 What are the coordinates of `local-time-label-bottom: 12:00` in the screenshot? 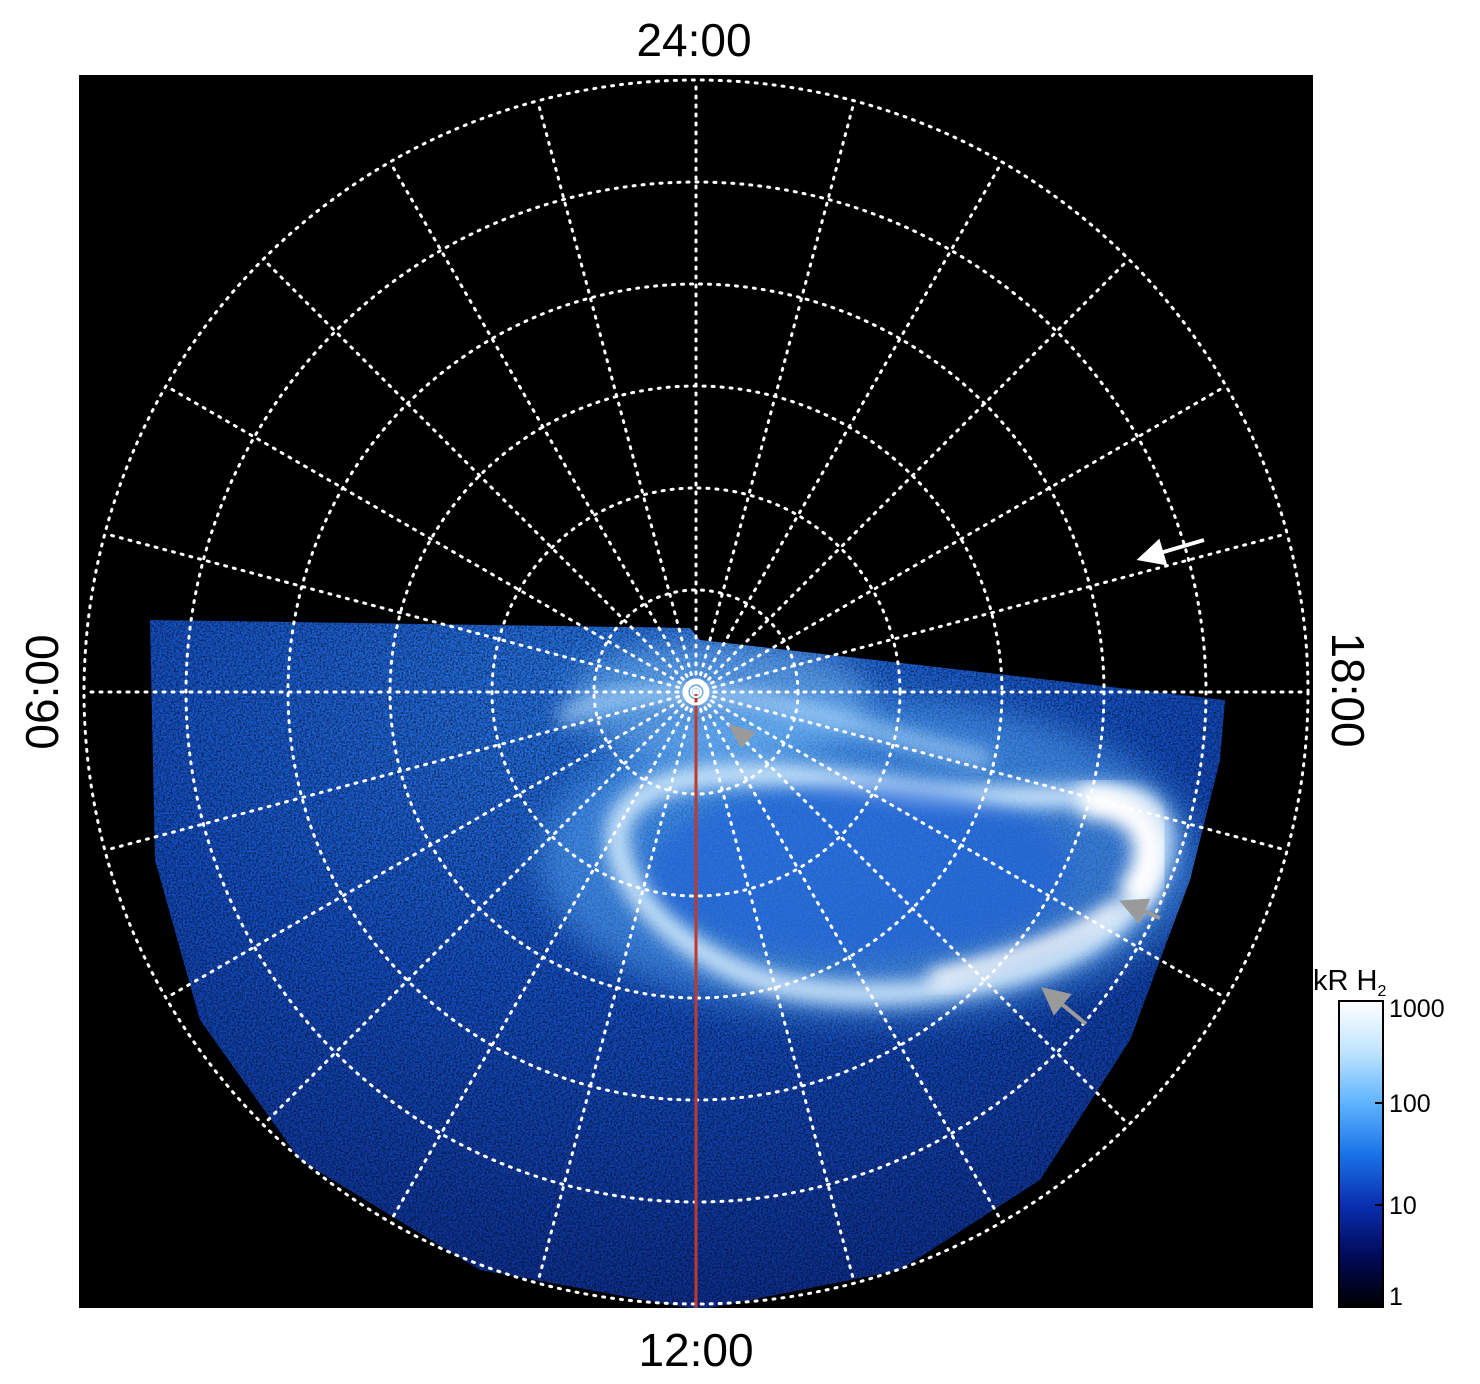 It's located at (695, 1350).